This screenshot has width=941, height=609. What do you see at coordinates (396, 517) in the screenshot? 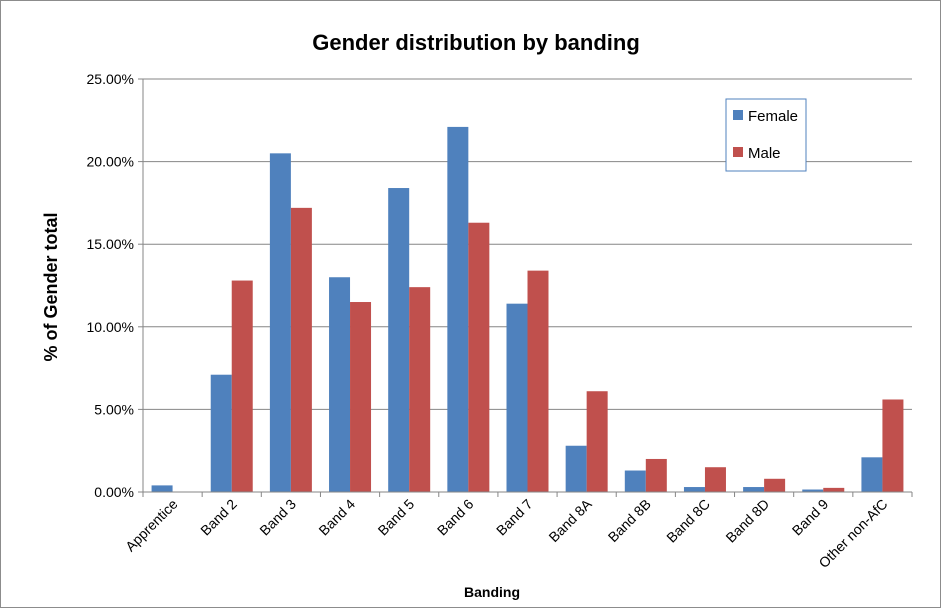
I see `x-tick-label: Band 5` at bounding box center [396, 517].